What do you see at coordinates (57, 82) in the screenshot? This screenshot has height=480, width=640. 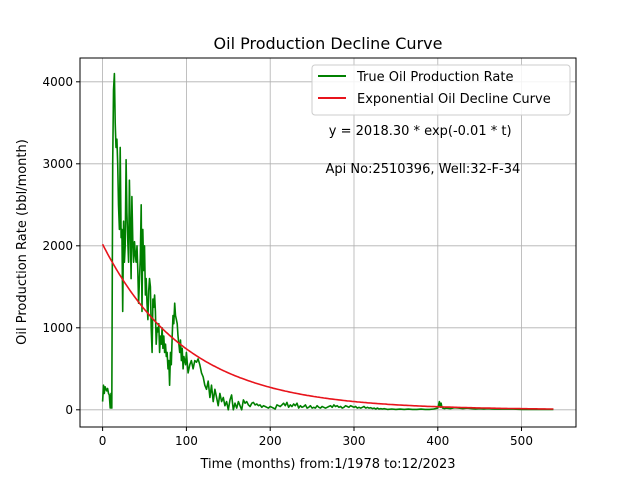 I see `y-tick-label: 4000` at bounding box center [57, 82].